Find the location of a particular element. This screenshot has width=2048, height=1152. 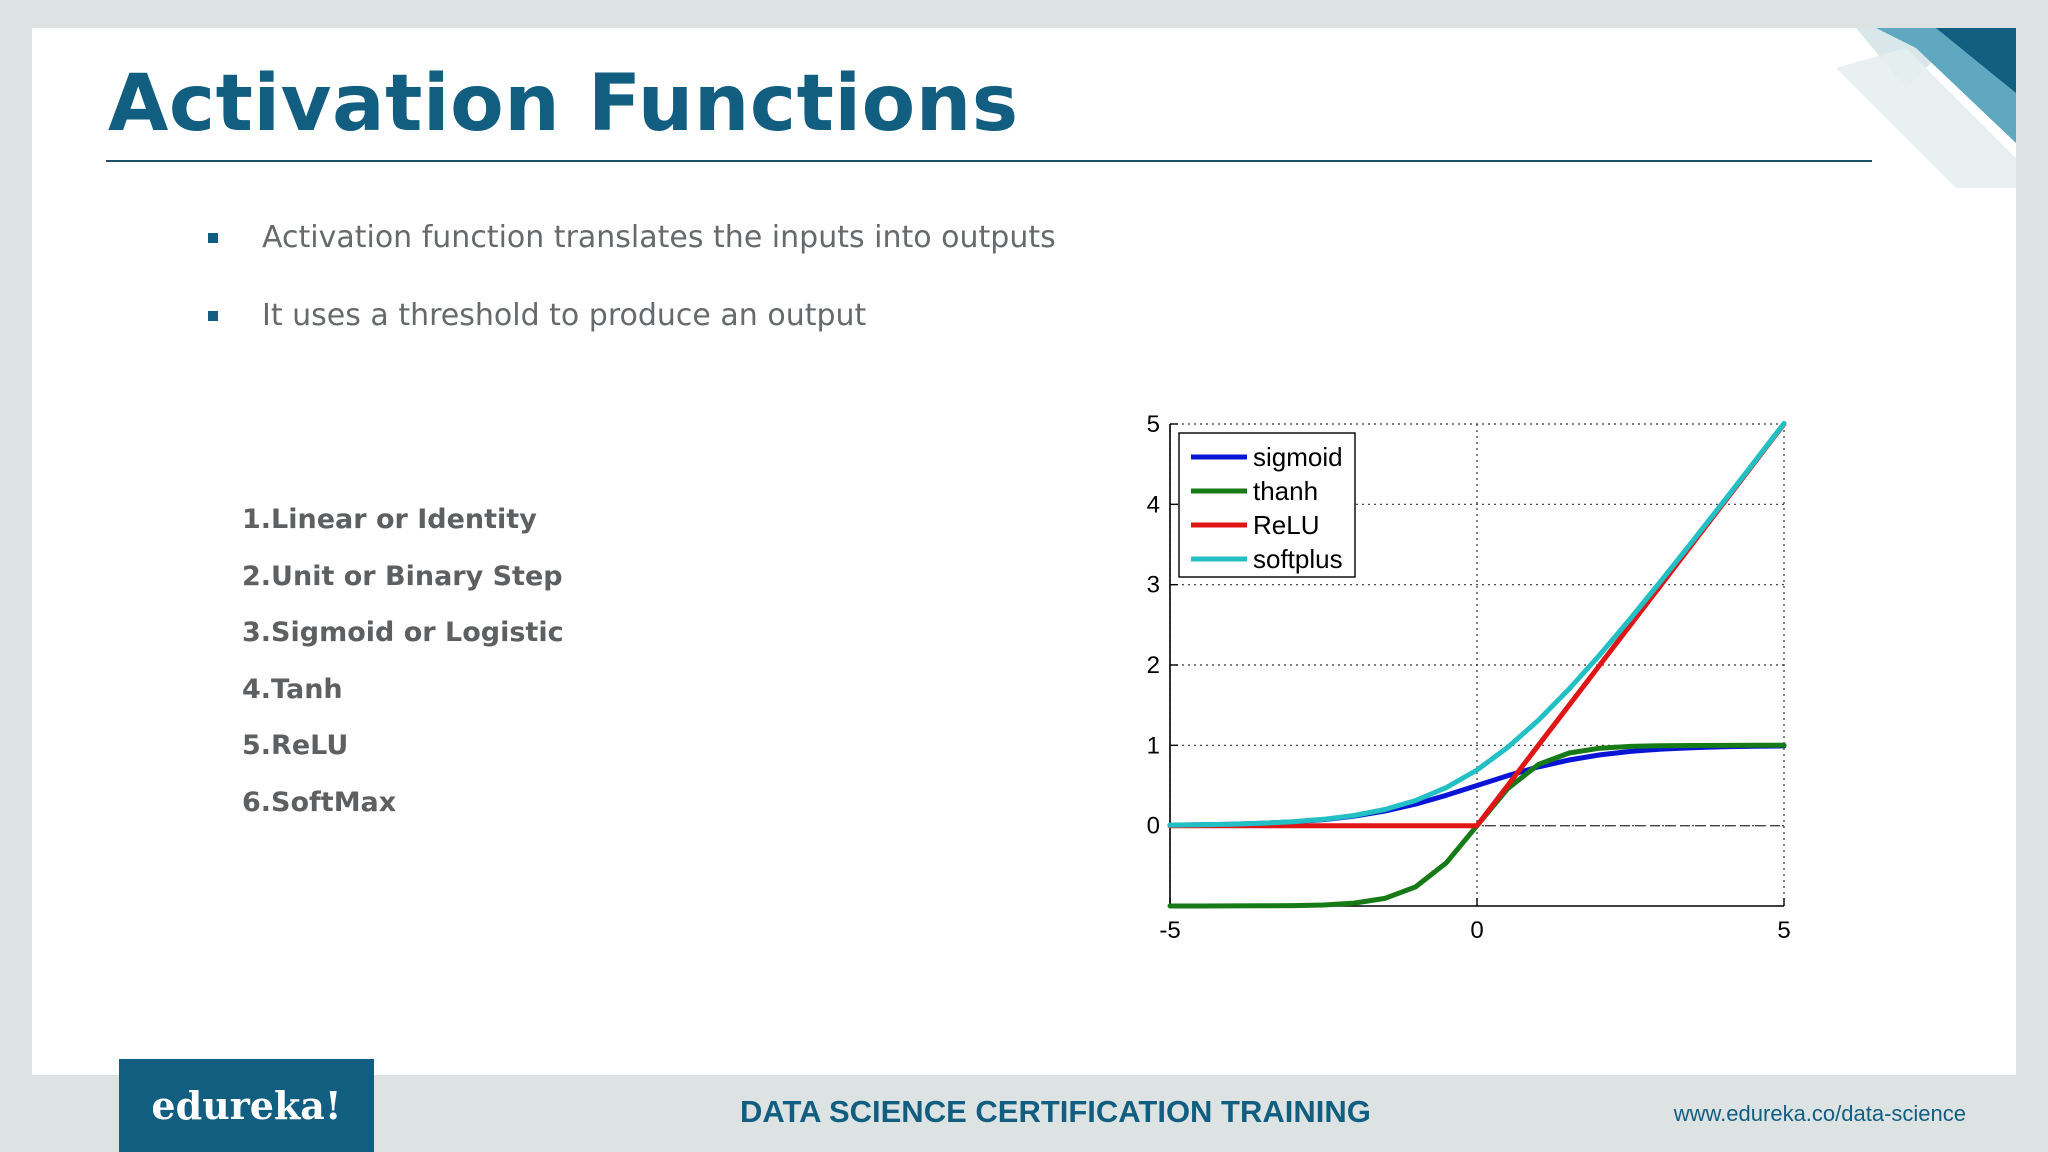

list-item: 5.ReLU is located at coordinates (295, 745).